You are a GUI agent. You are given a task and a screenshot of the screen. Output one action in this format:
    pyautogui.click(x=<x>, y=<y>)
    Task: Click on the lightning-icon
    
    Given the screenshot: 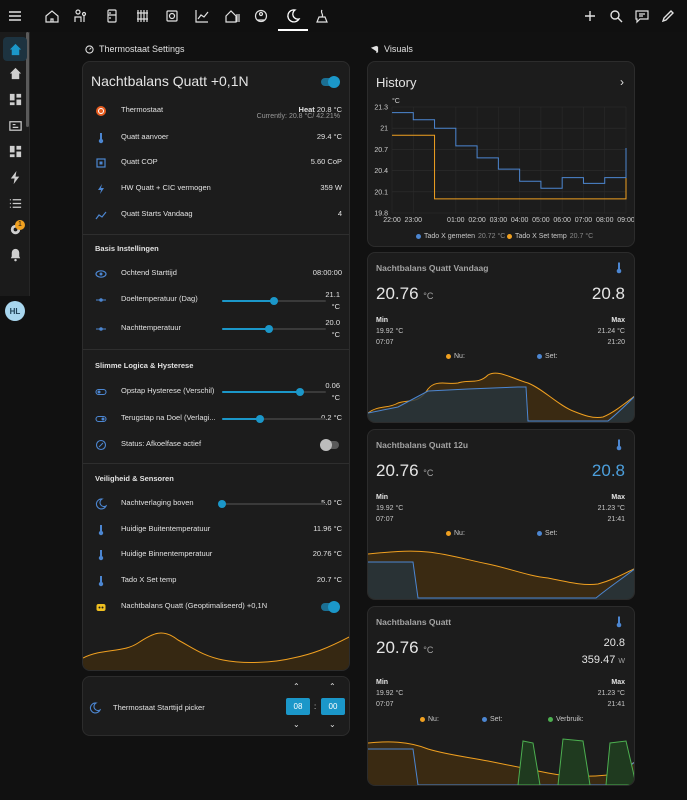 What is the action you would take?
    pyautogui.click(x=101, y=189)
    